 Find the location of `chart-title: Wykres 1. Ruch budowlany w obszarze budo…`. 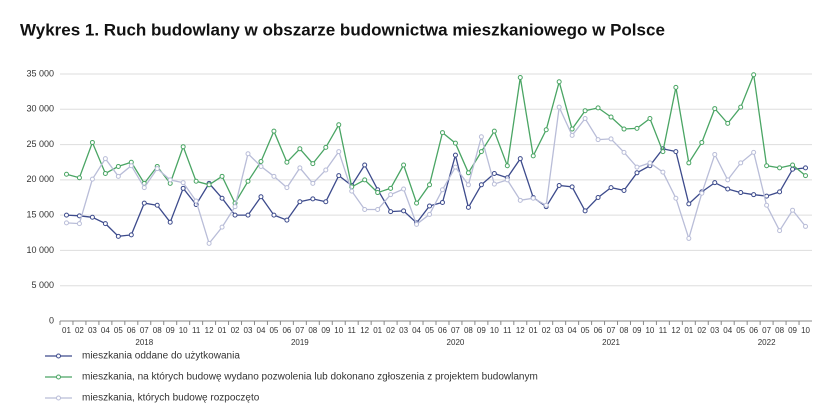

chart-title: Wykres 1. Ruch budowlany w obszarze budo… is located at coordinates (342, 29).